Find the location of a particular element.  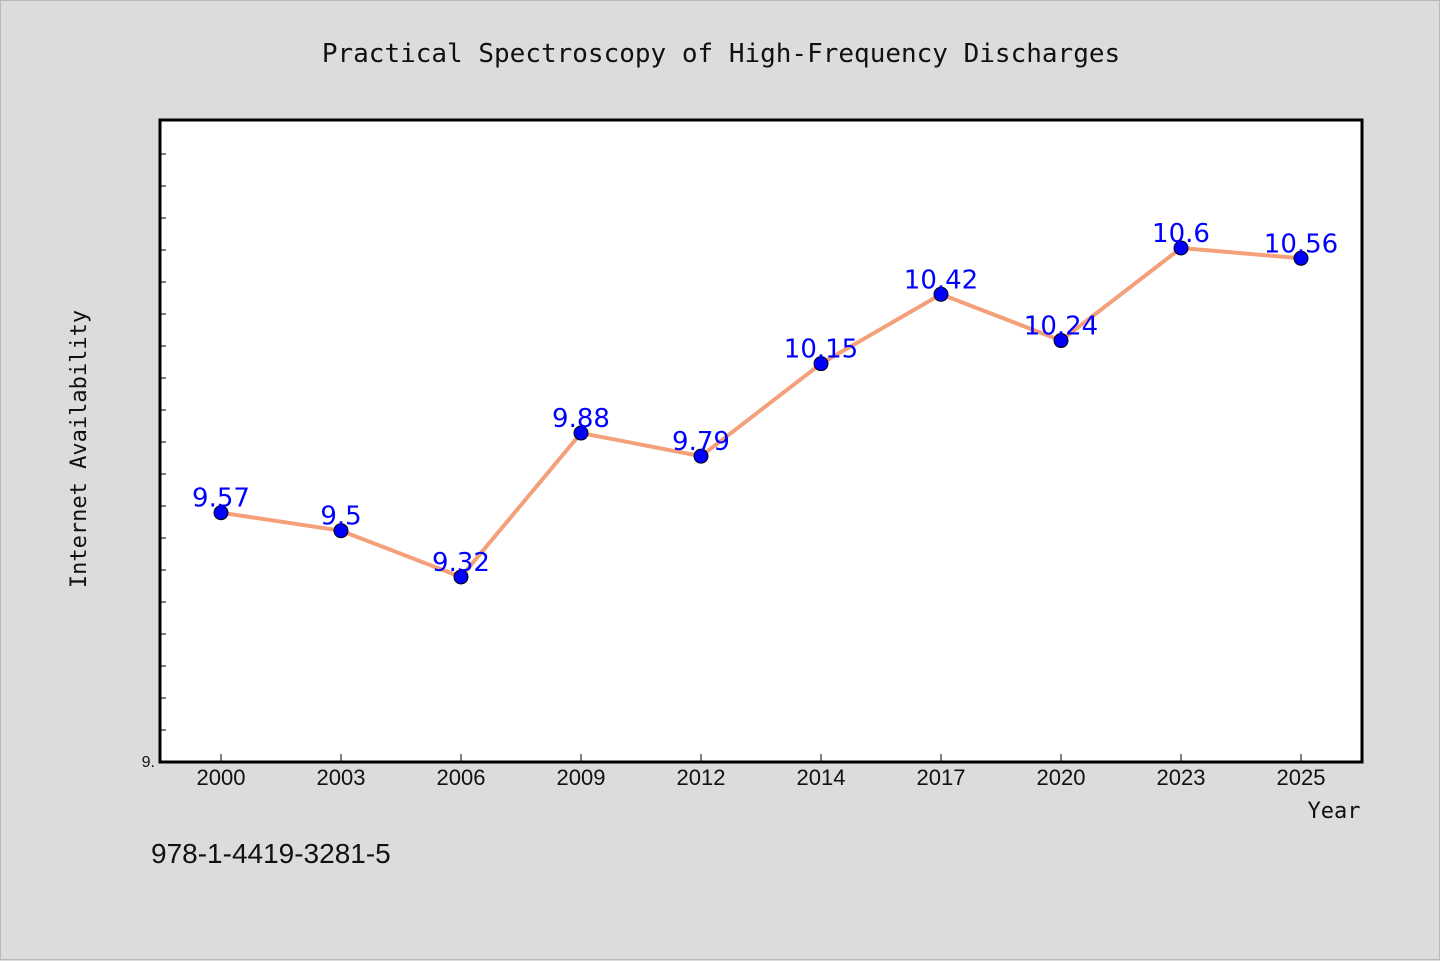

data-label: 10.15 is located at coordinates (821, 350).